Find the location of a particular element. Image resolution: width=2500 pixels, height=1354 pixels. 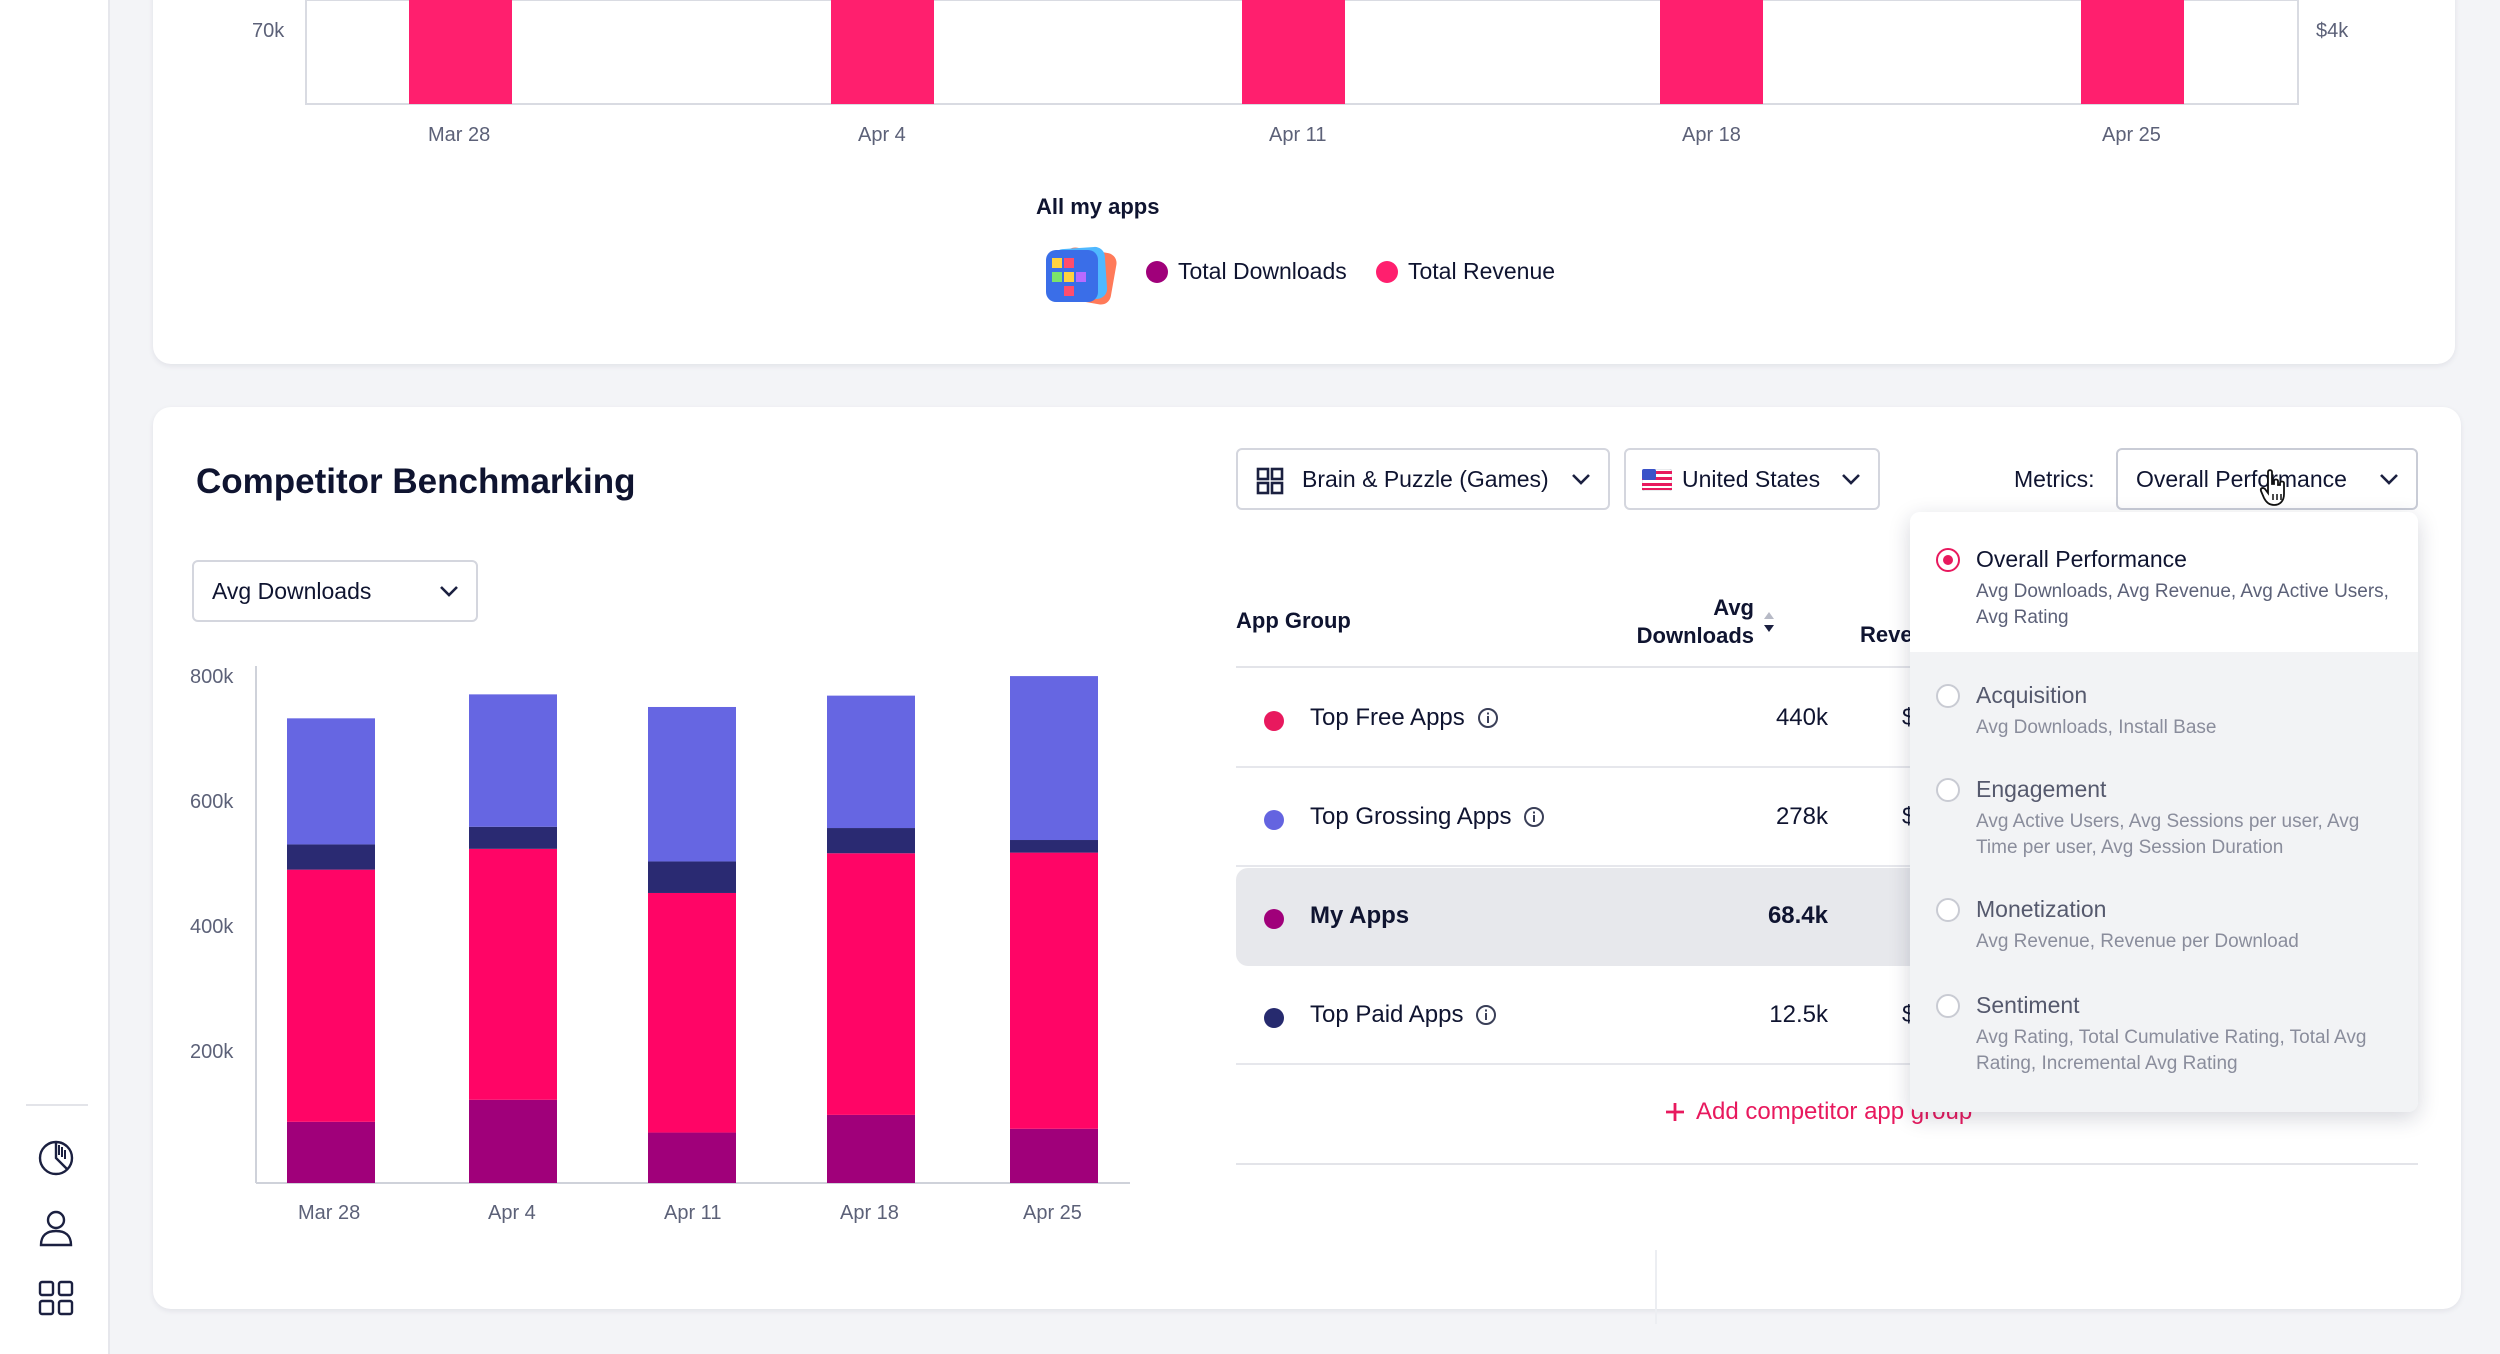

option-label: Engagement is located at coordinates (2041, 789).